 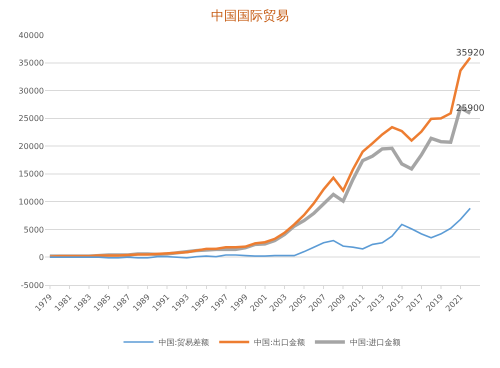 I want to click on line-series, so click(x=260, y=233).